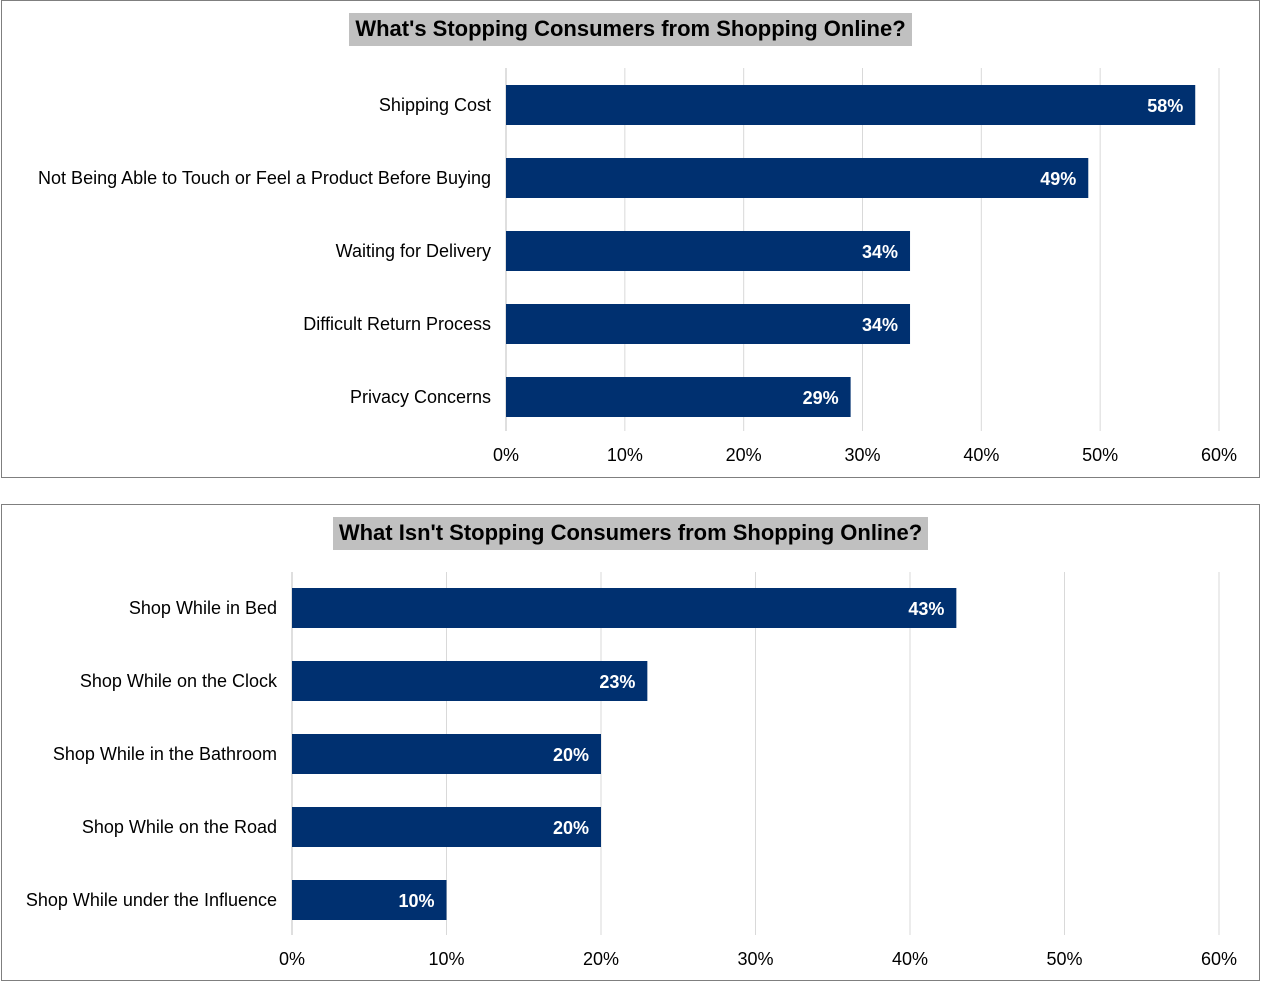  Describe the element at coordinates (1058, 179) in the screenshot. I see `data-label: 49%` at that location.